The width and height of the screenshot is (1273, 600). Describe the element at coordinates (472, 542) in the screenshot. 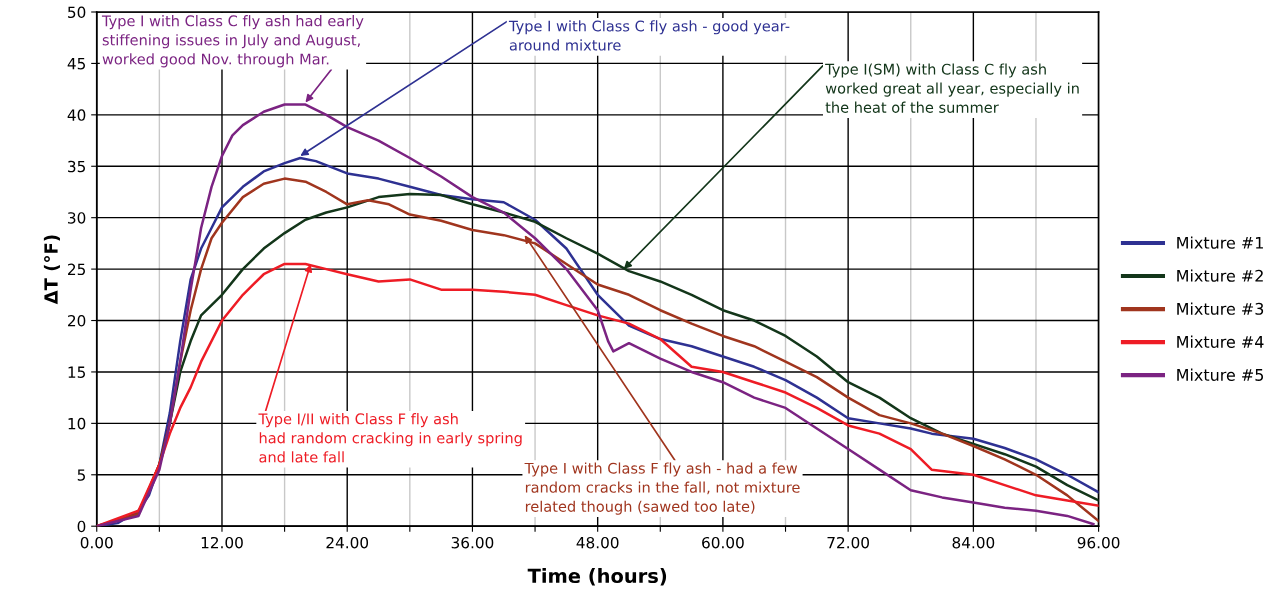

I see `x-tick-label: 36.00` at that location.